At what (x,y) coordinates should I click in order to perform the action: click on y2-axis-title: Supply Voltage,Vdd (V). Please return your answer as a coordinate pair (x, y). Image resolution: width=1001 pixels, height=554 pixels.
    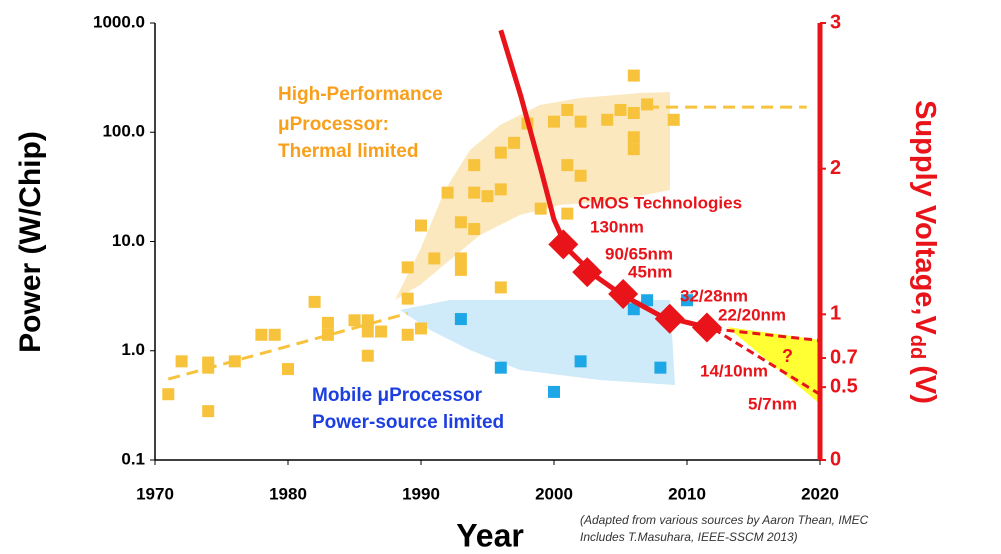
    Looking at the image, I should click on (924, 252).